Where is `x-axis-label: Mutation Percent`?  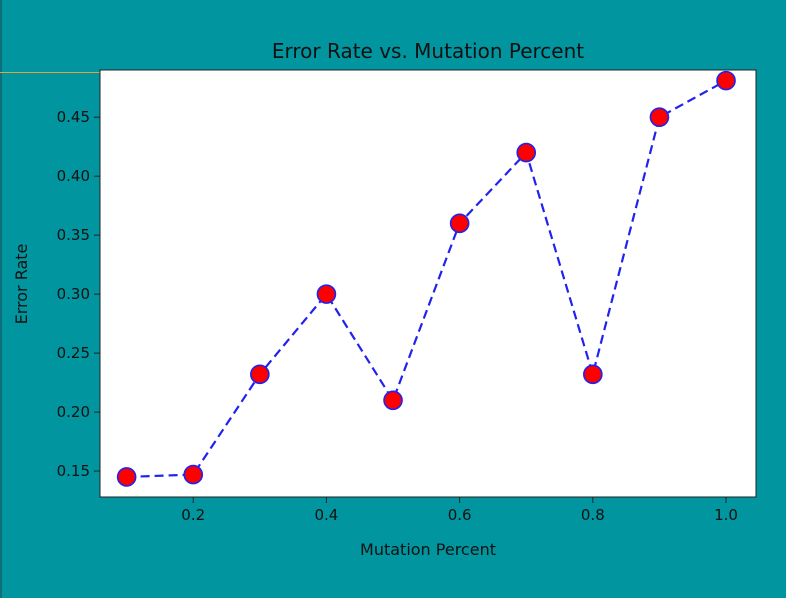
x-axis-label: Mutation Percent is located at coordinates (428, 549).